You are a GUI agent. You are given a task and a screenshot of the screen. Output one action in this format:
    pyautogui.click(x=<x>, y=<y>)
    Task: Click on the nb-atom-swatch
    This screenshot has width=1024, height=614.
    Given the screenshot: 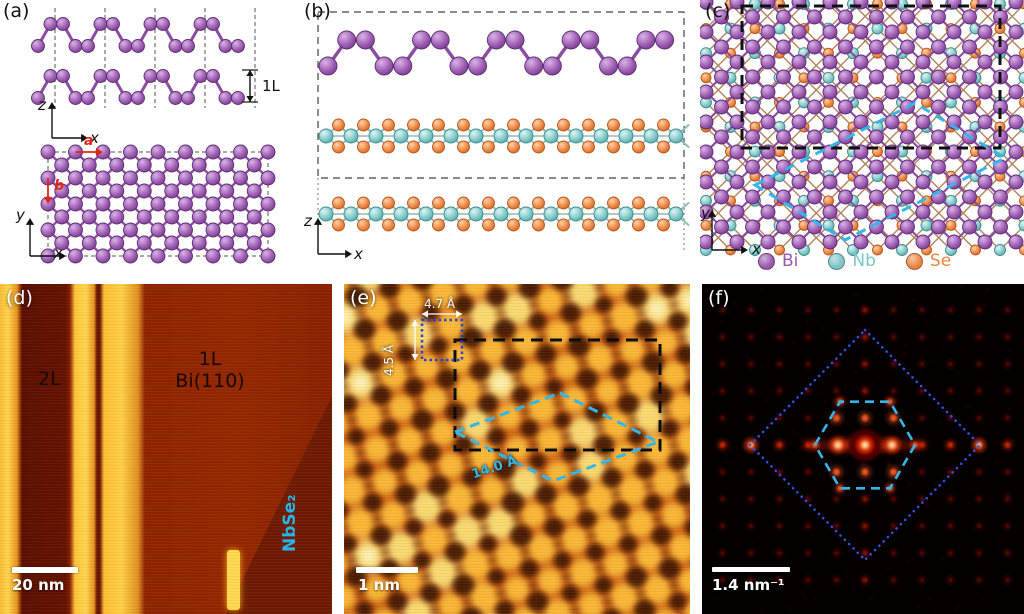 What is the action you would take?
    pyautogui.click(x=837, y=261)
    